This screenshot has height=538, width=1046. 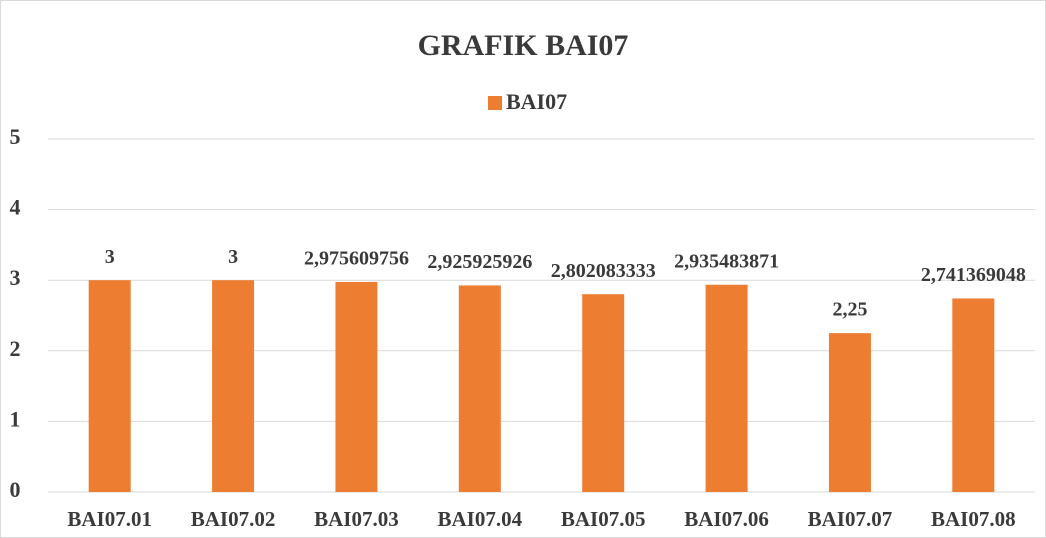 I want to click on y-tick-label: 3, so click(x=15, y=277).